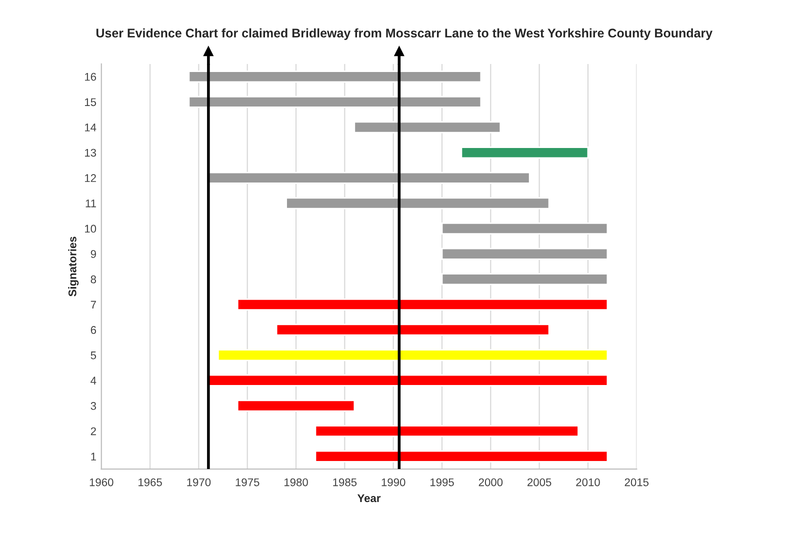 The height and width of the screenshot is (533, 811). I want to click on y-tick-label: 1, so click(93, 456).